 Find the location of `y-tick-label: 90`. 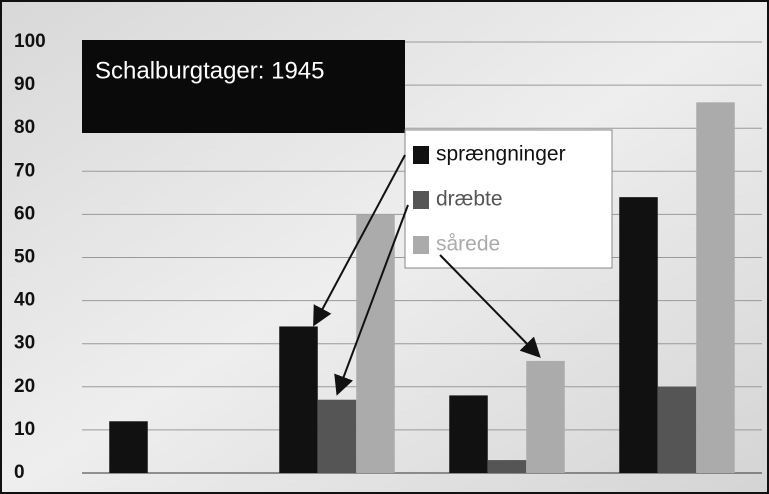

y-tick-label: 90 is located at coordinates (24, 84).